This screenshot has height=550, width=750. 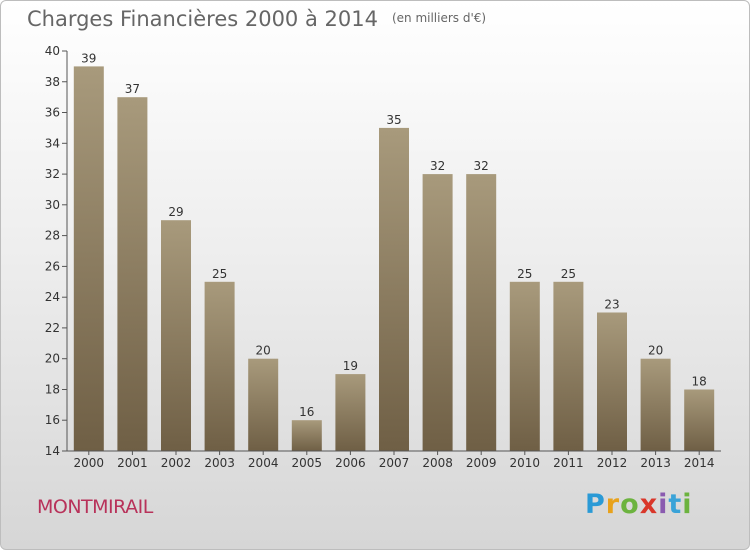 What do you see at coordinates (612, 463) in the screenshot?
I see `x-tick-label-2012: 2012` at bounding box center [612, 463].